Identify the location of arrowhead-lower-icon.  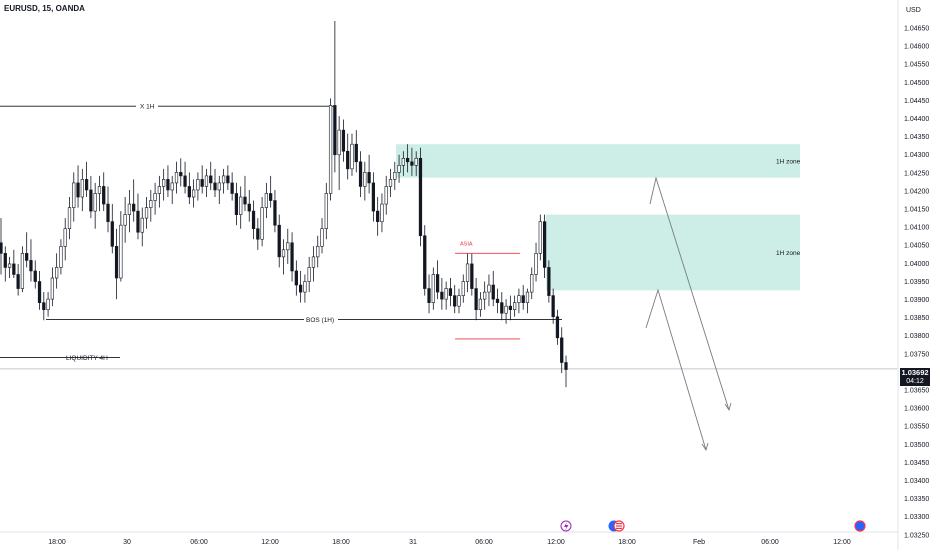
(705, 447).